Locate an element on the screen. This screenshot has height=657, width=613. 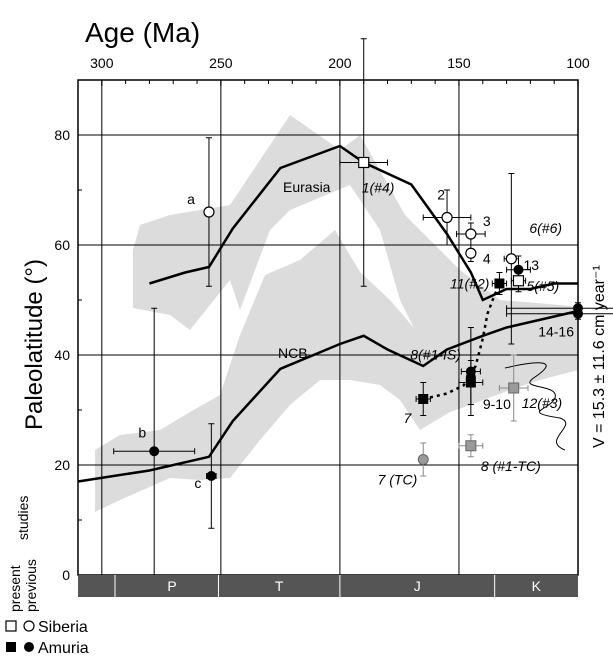
legend-item-siberia: Siberia is located at coordinates (46, 627).